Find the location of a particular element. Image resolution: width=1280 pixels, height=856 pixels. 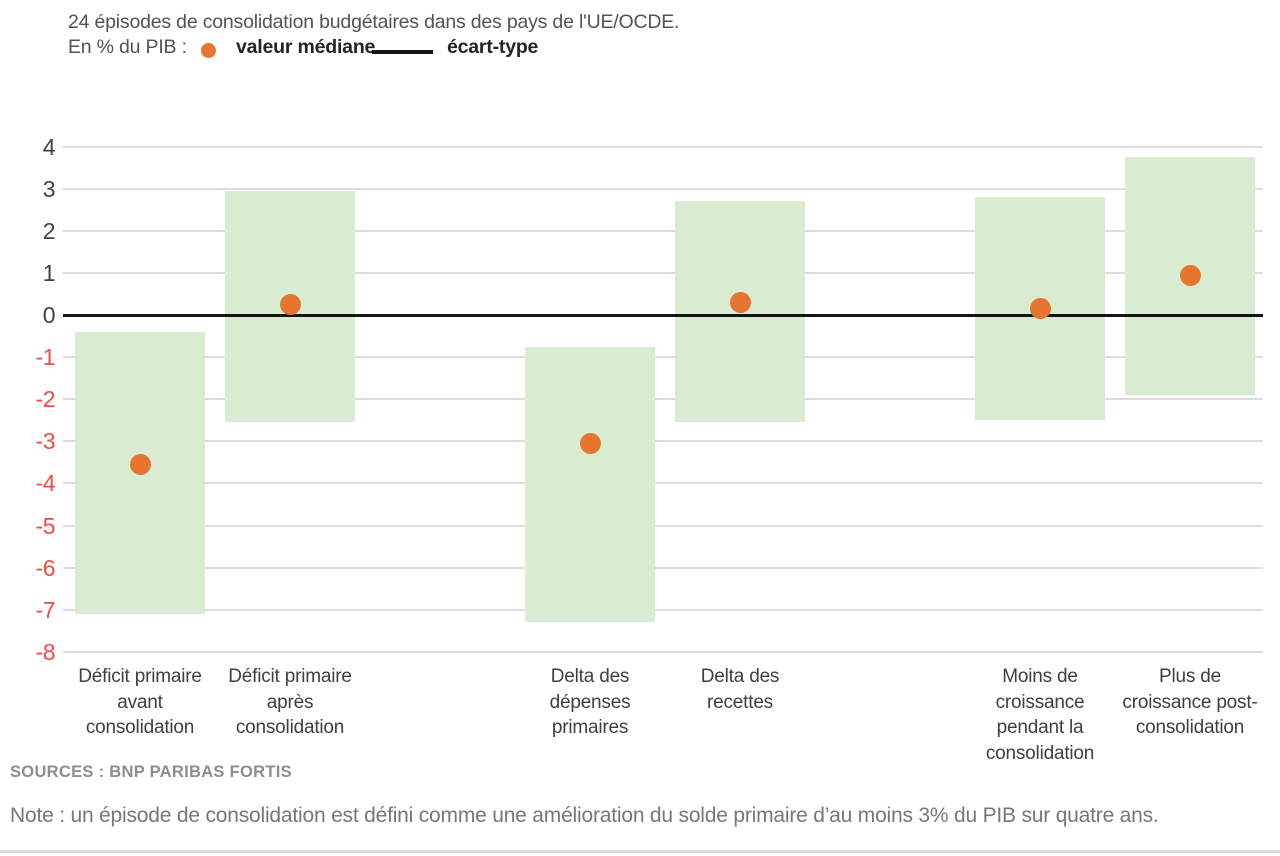

y-tick-label--6: -6 is located at coordinates (45, 567).